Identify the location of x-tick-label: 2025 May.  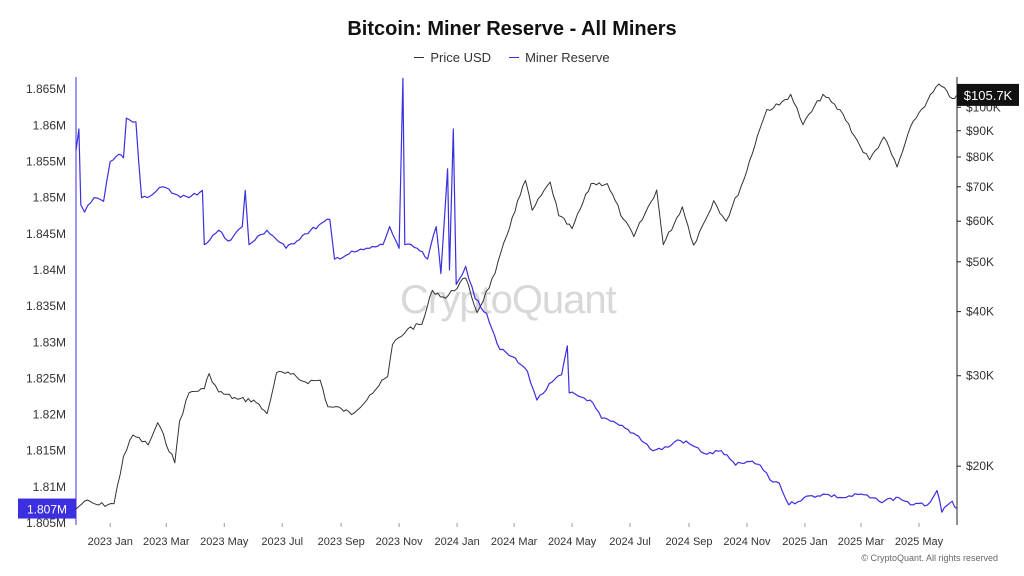
(919, 542).